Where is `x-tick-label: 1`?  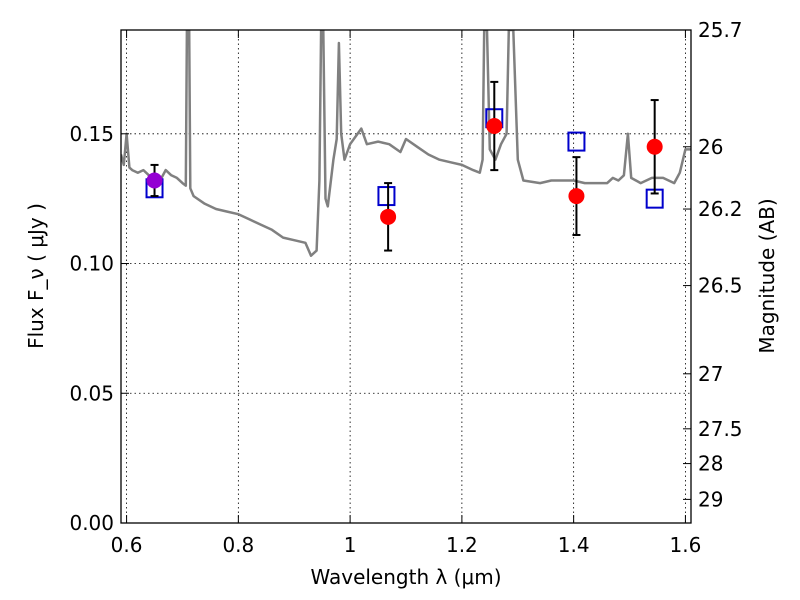
x-tick-label: 1 is located at coordinates (350, 545).